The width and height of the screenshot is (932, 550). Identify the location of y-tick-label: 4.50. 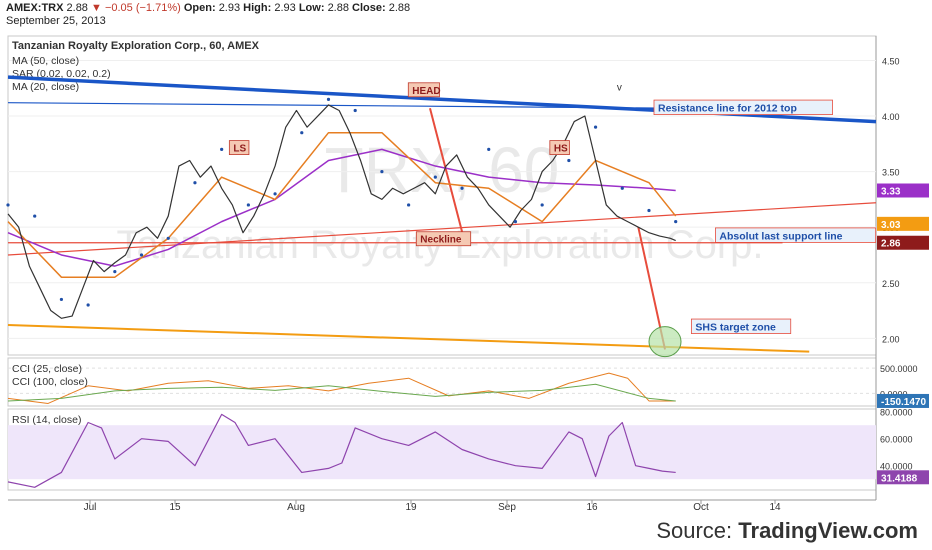
(891, 61).